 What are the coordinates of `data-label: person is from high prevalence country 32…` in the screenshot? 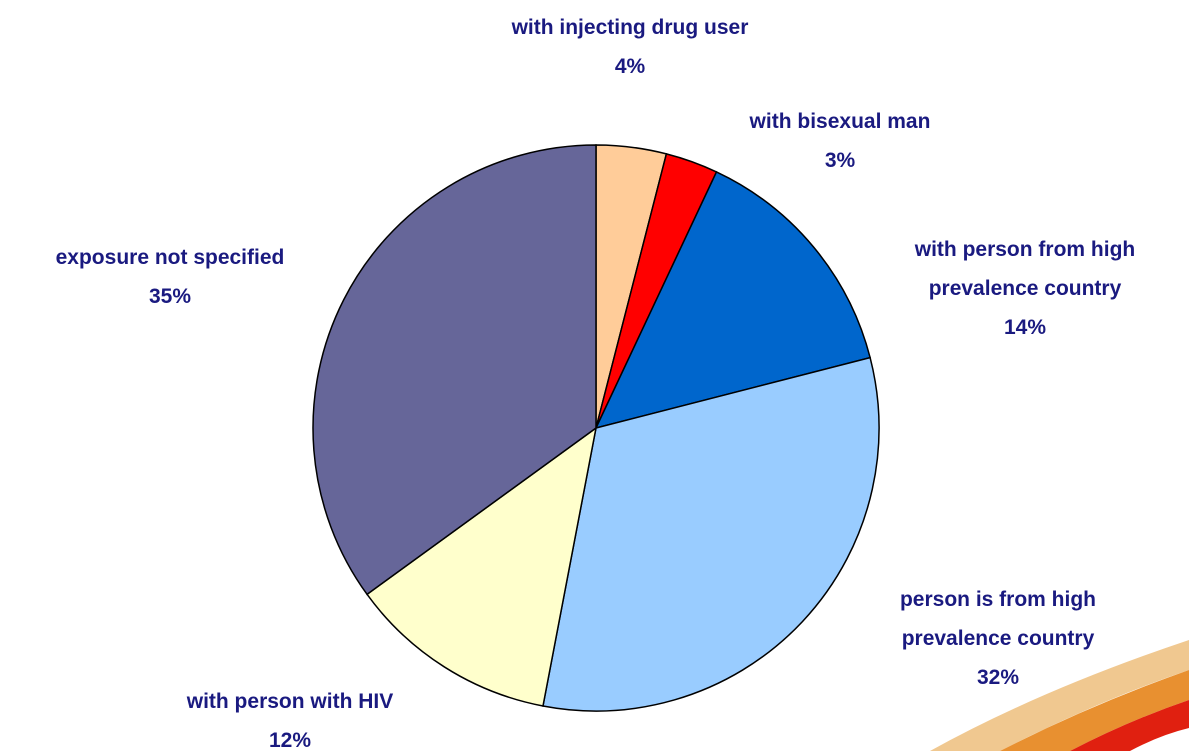 It's located at (998, 638).